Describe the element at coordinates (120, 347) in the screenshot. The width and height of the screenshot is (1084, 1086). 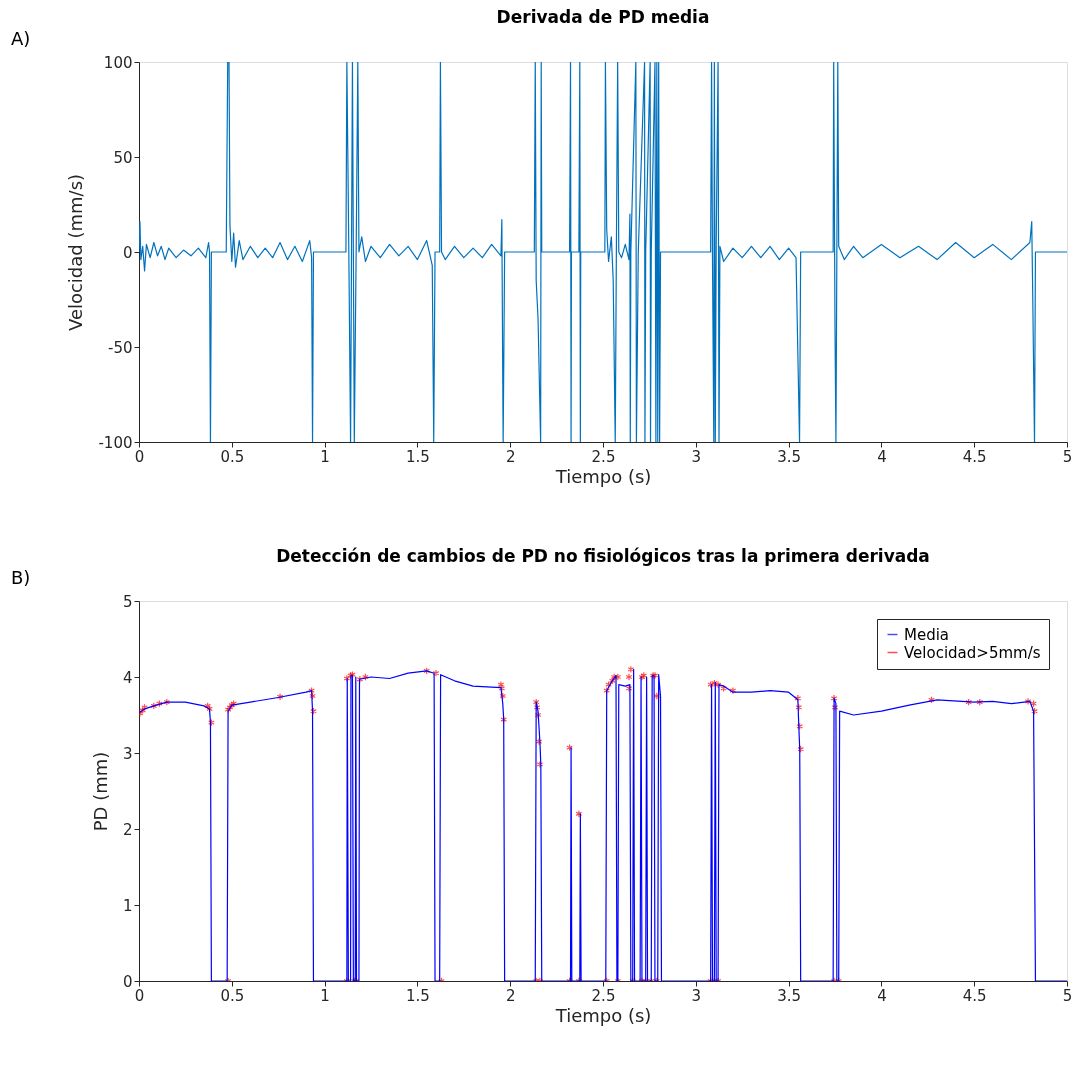
I see `y-tick-label: -50` at that location.